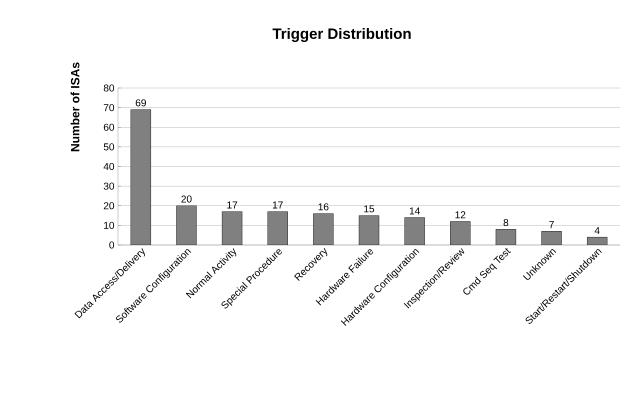 The image size is (644, 400). Describe the element at coordinates (109, 206) in the screenshot. I see `y-tick-label: 20` at that location.